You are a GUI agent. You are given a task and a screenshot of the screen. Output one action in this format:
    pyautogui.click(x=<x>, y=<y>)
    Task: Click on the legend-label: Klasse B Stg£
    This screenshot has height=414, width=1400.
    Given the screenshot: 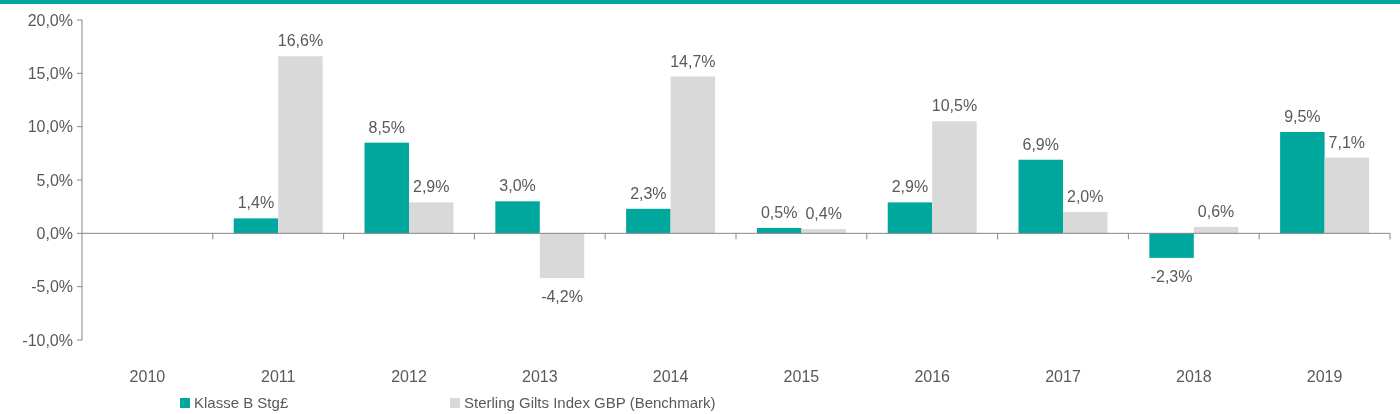 What is the action you would take?
    pyautogui.click(x=241, y=402)
    